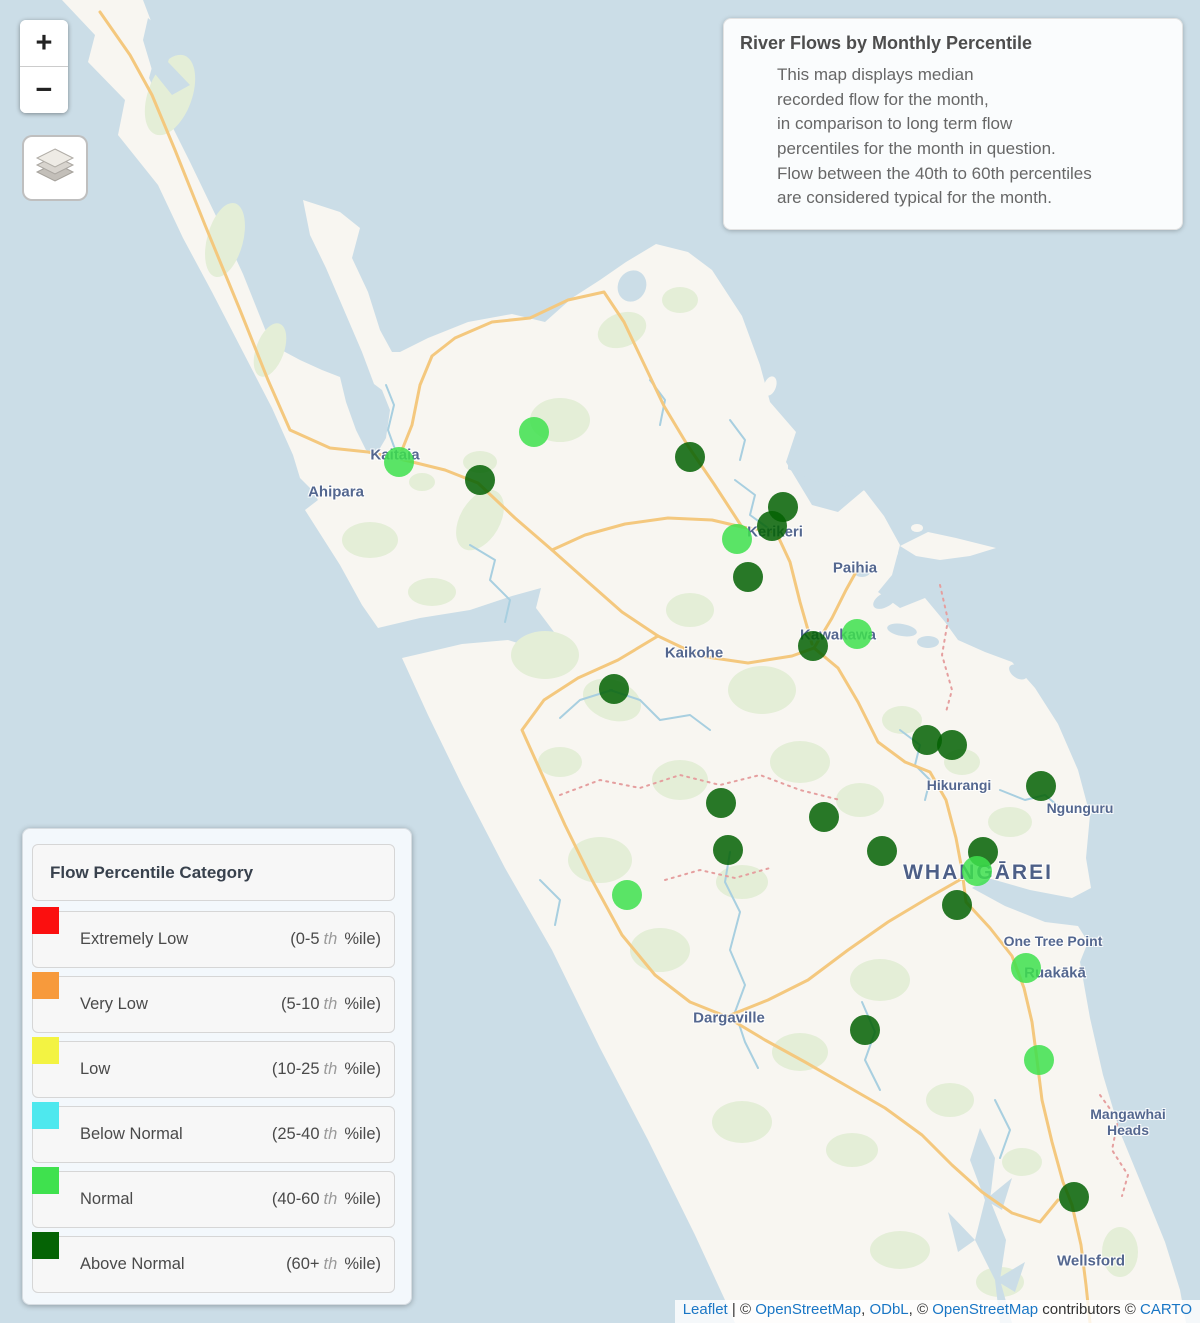 The width and height of the screenshot is (1200, 1323). Describe the element at coordinates (1166, 1309) in the screenshot. I see `carto-link: CARTO` at that location.